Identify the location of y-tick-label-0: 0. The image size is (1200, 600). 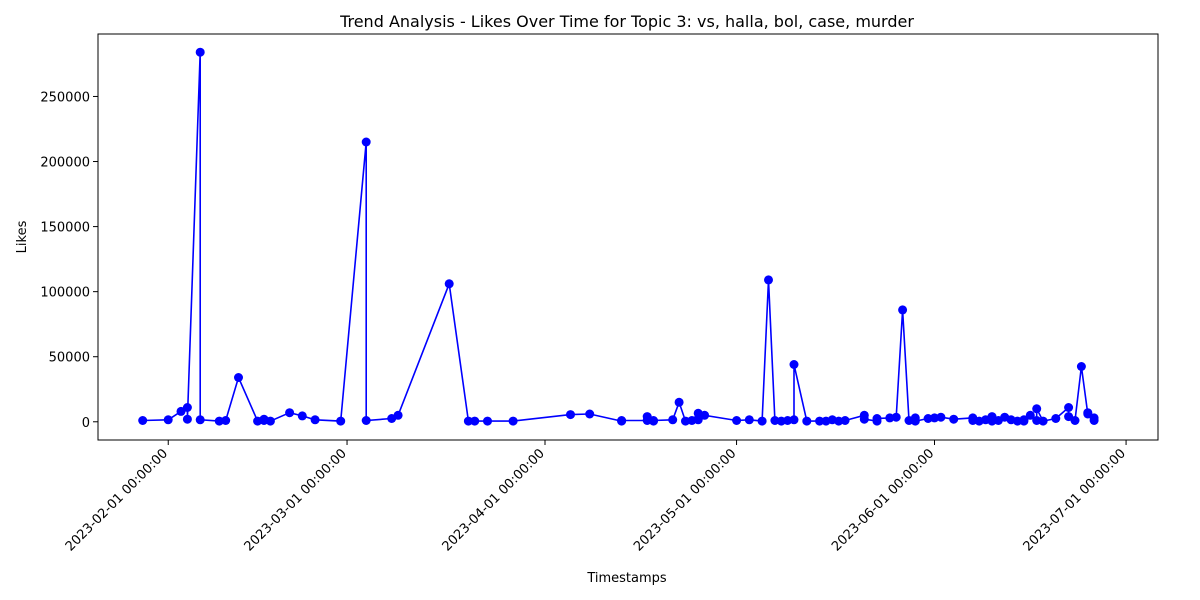
(86, 423).